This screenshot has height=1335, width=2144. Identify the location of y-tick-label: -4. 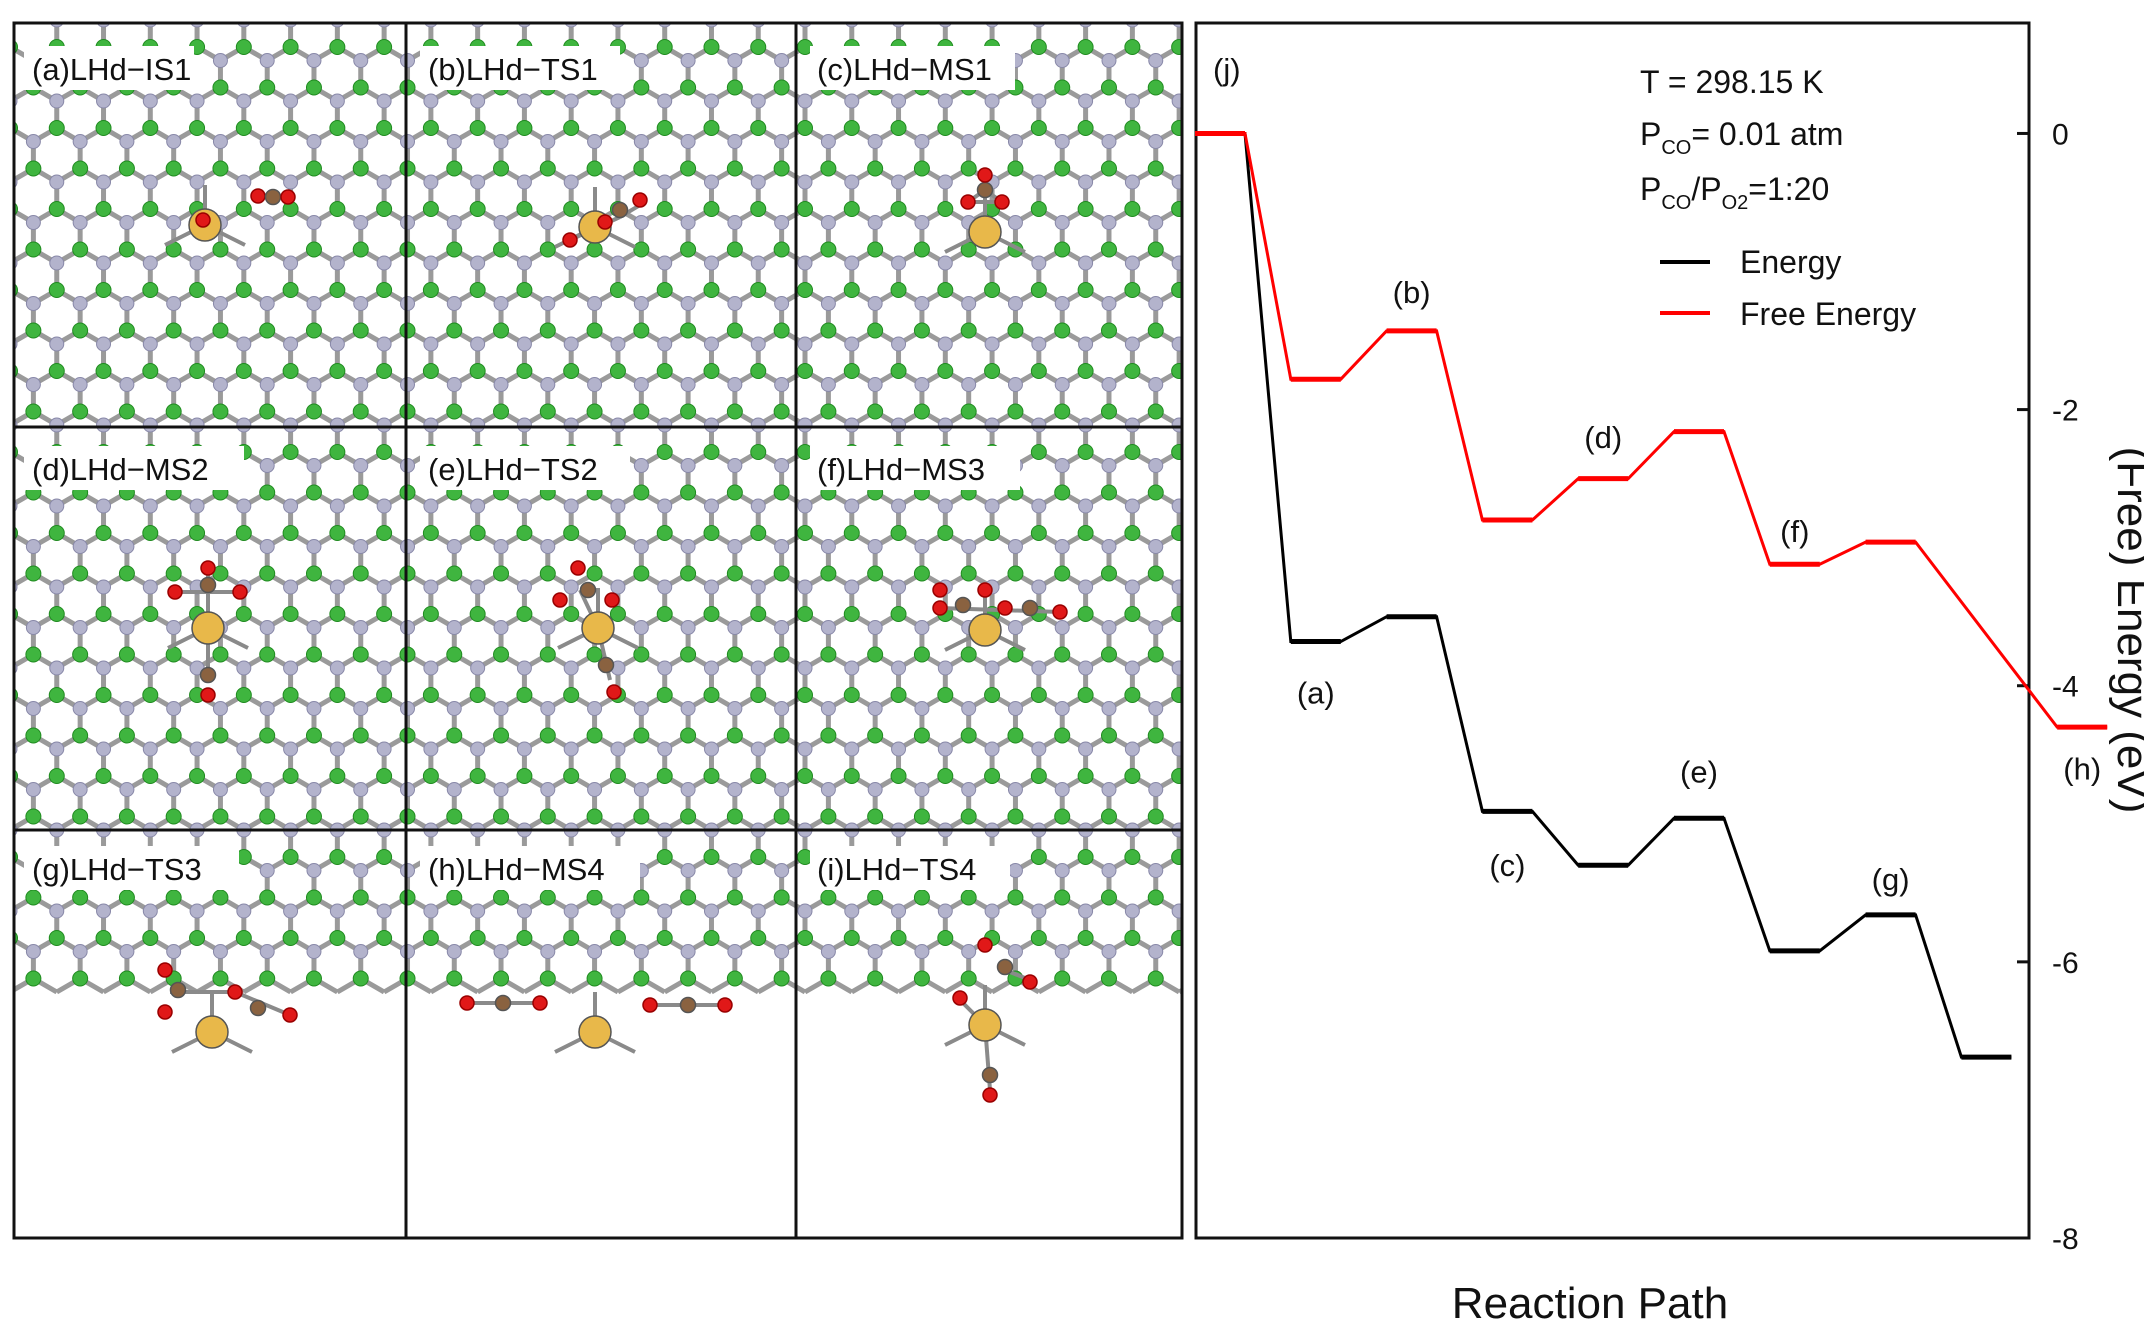
(2065, 687).